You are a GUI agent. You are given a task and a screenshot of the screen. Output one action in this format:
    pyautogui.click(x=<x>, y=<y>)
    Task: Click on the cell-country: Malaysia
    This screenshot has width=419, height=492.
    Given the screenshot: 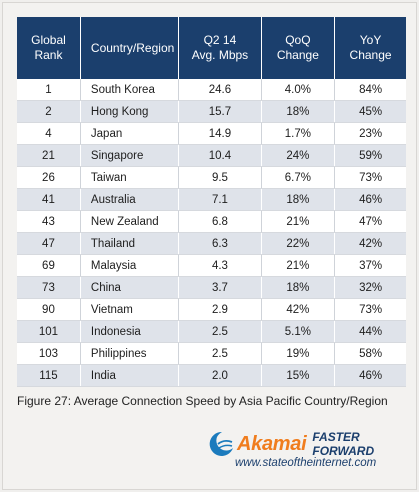 What is the action you would take?
    pyautogui.click(x=130, y=265)
    